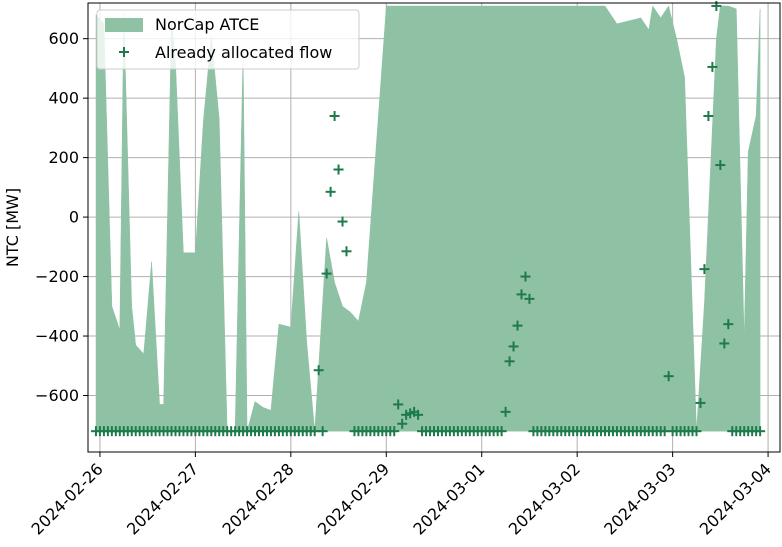 This screenshot has width=782, height=547. I want to click on legend-box, so click(228, 39).